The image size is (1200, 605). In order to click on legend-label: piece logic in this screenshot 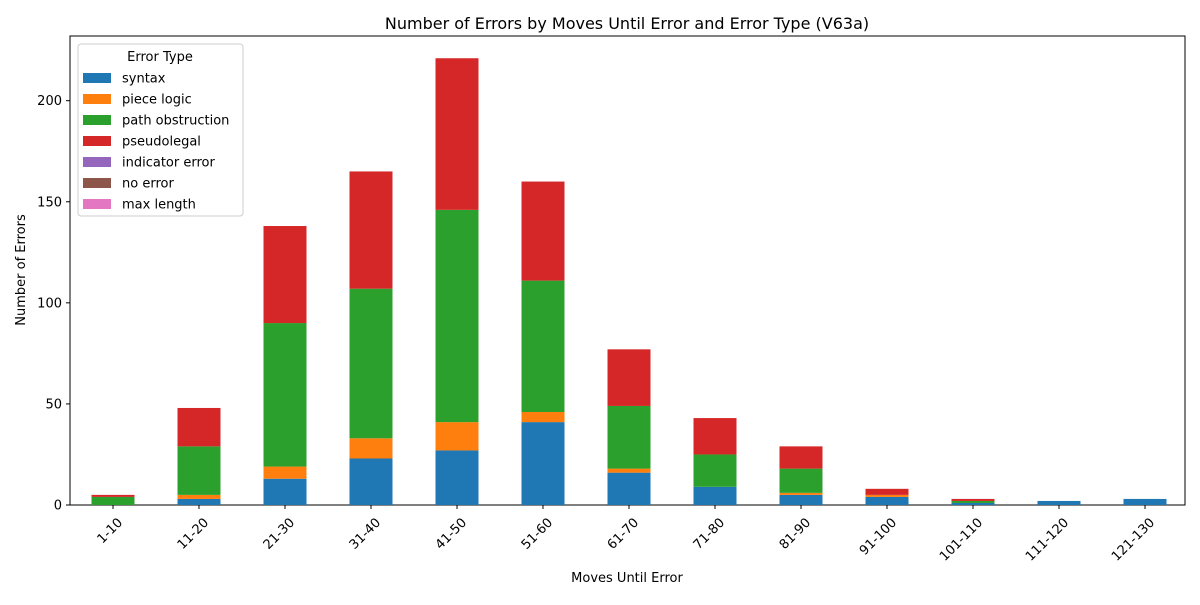, I will do `click(157, 100)`.